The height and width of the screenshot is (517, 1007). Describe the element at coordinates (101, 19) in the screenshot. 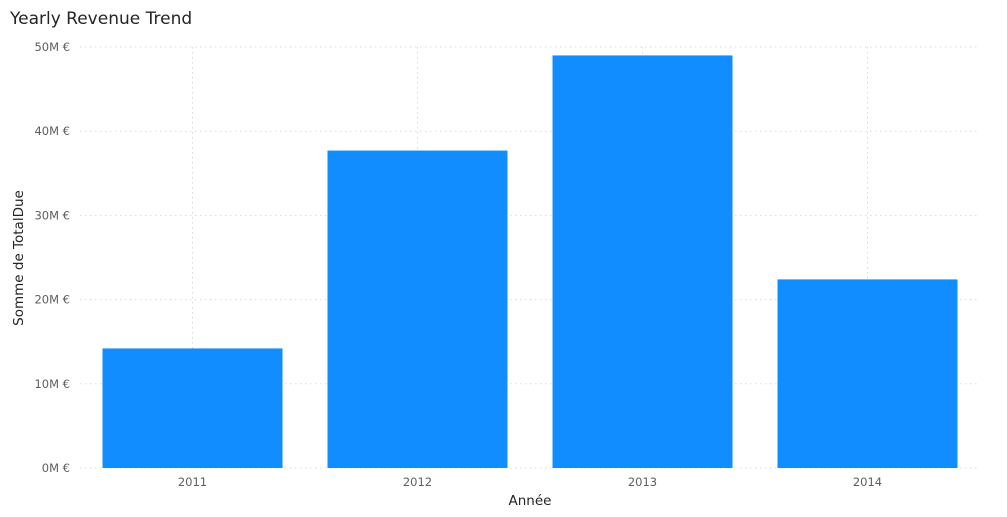

I see `chart-title: Yearly Revenue Trend` at that location.